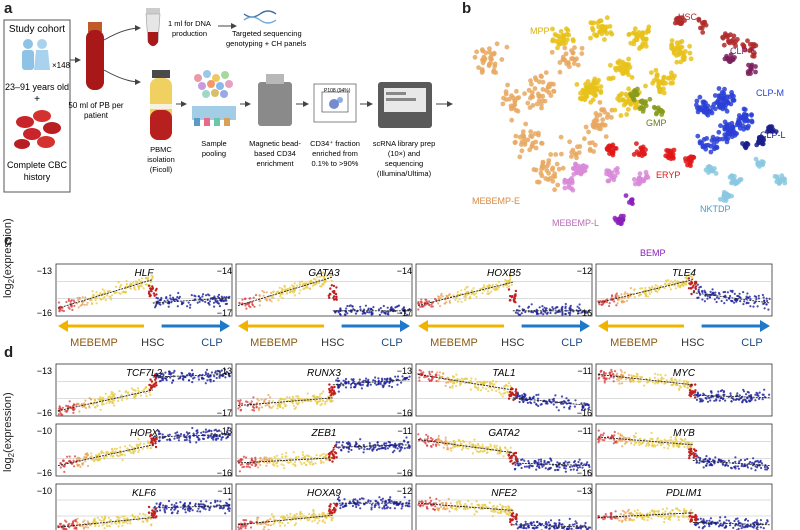 This screenshot has width=800, height=530. Describe the element at coordinates (224, 431) in the screenshot. I see `y-tick-top: −13` at that location.